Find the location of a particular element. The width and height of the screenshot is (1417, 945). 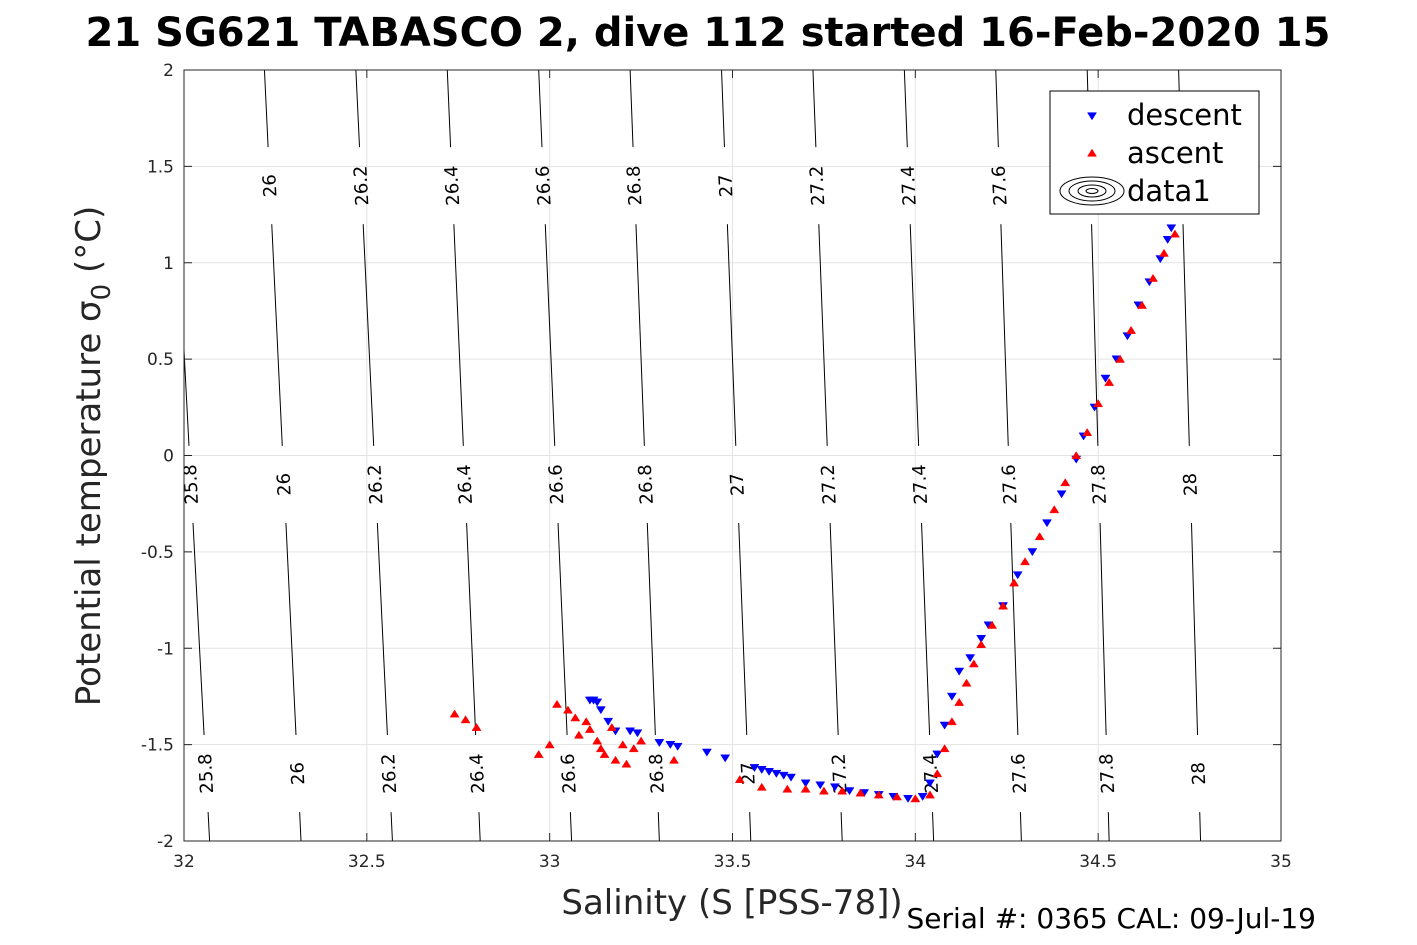

x-tick-label: 32 is located at coordinates (184, 862).